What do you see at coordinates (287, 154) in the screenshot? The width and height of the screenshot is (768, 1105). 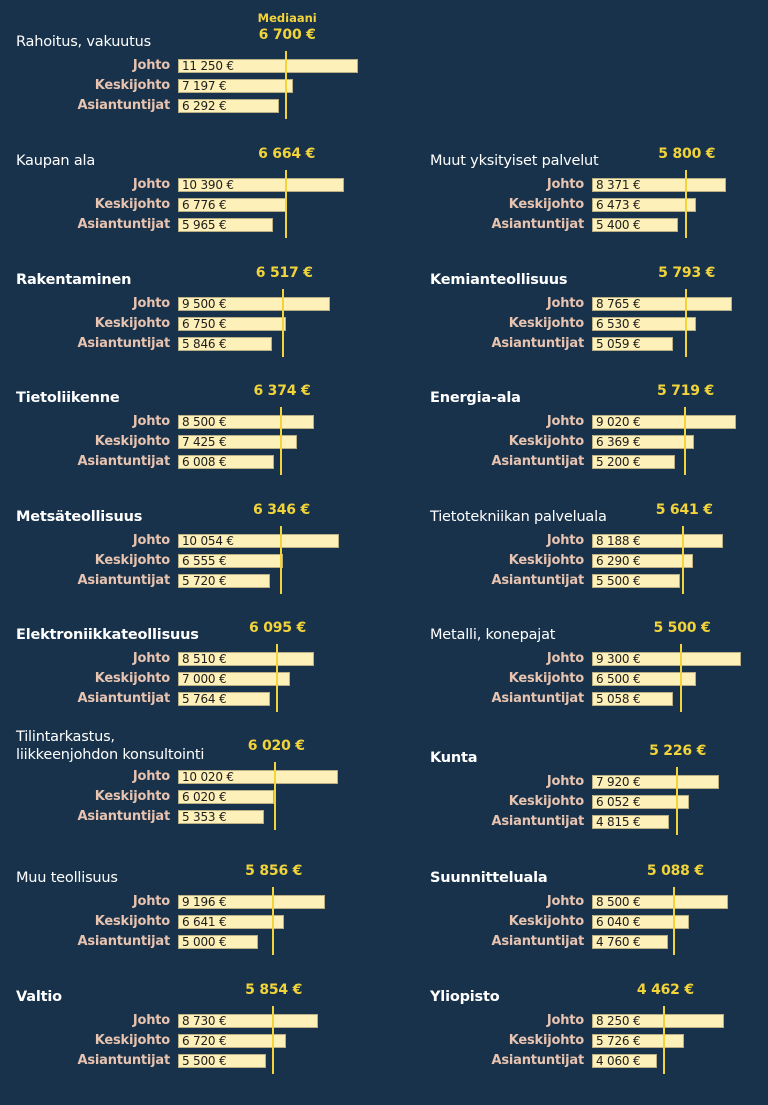 I see `median-value: 6 664 €` at bounding box center [287, 154].